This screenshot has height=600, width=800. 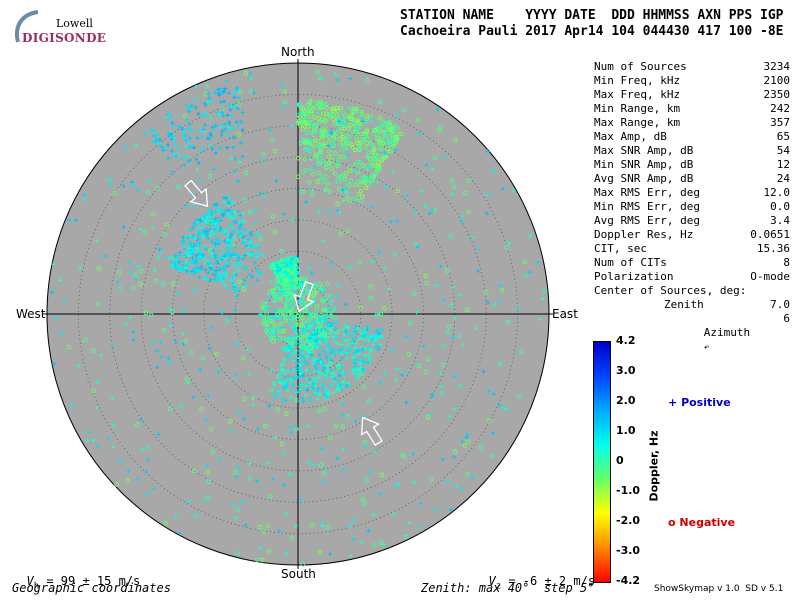 What do you see at coordinates (628, 580) in the screenshot?
I see `colorbar-tick: -4.2` at bounding box center [628, 580].